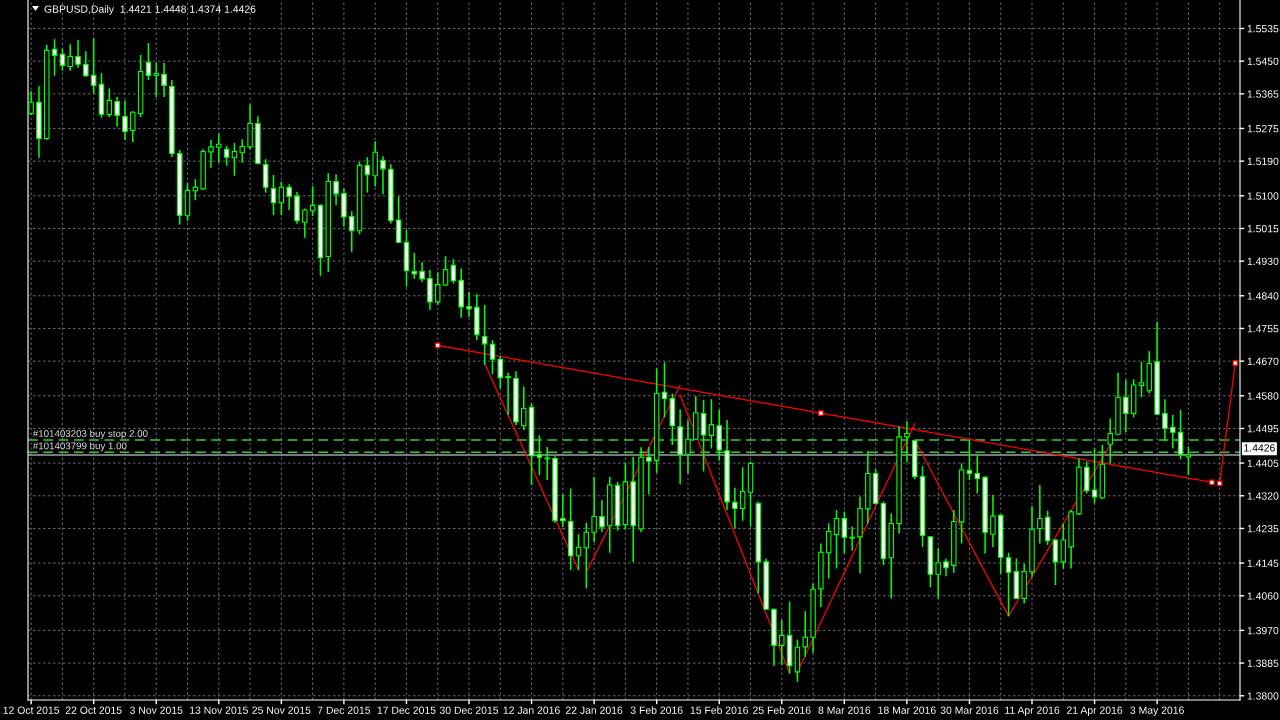 This screenshot has width=1280, height=720. Describe the element at coordinates (531, 710) in the screenshot. I see `x-tick-label: 12 Jan 2016` at that location.